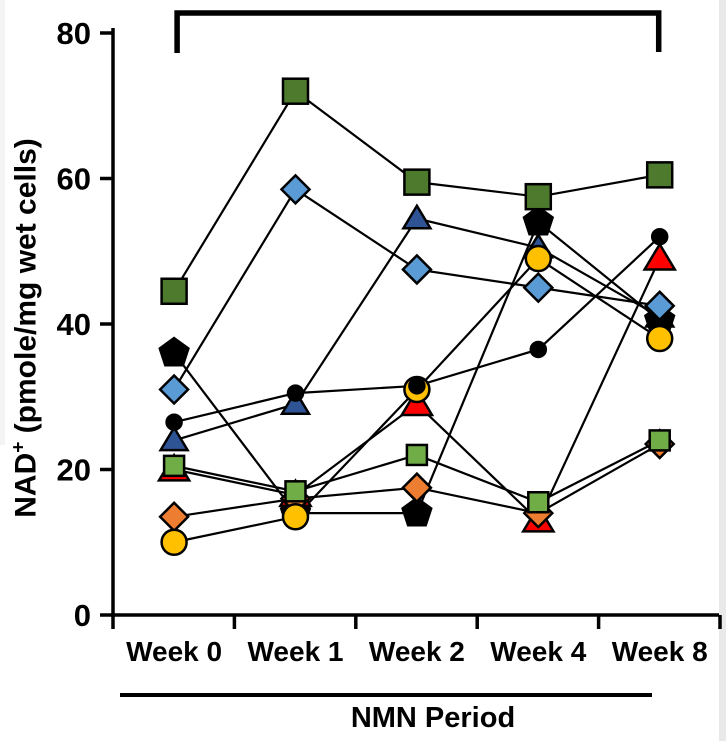 The image size is (726, 741). I want to click on x-category-label-week-1: Week 1, so click(296, 651).